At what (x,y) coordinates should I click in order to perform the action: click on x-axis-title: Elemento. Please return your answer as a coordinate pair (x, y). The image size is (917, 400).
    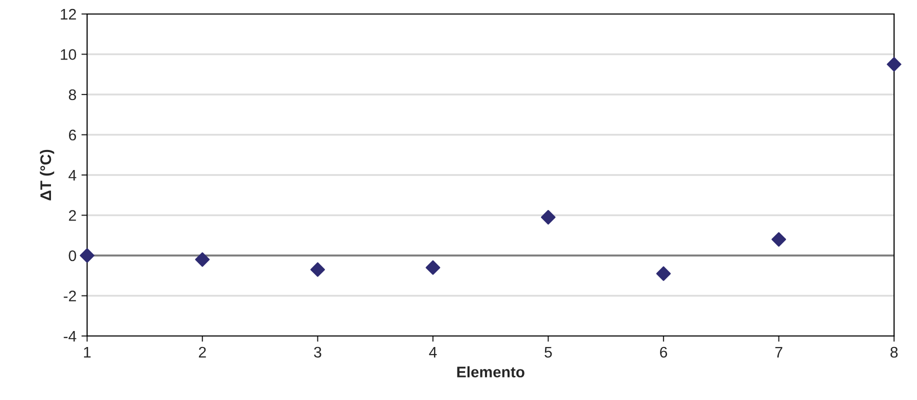
    Looking at the image, I should click on (490, 372).